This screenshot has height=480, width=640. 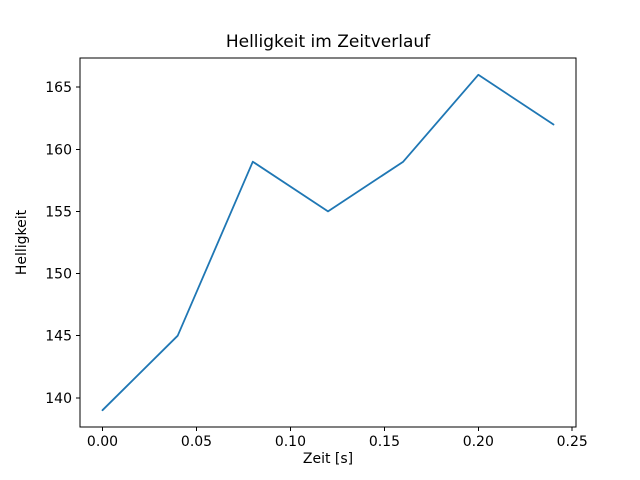 I want to click on x-tick-label: 0.20, so click(x=478, y=442).